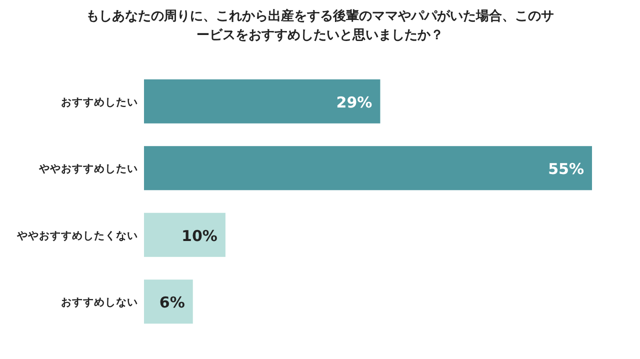  Describe the element at coordinates (172, 303) in the screenshot. I see `data-label: 6%` at that location.